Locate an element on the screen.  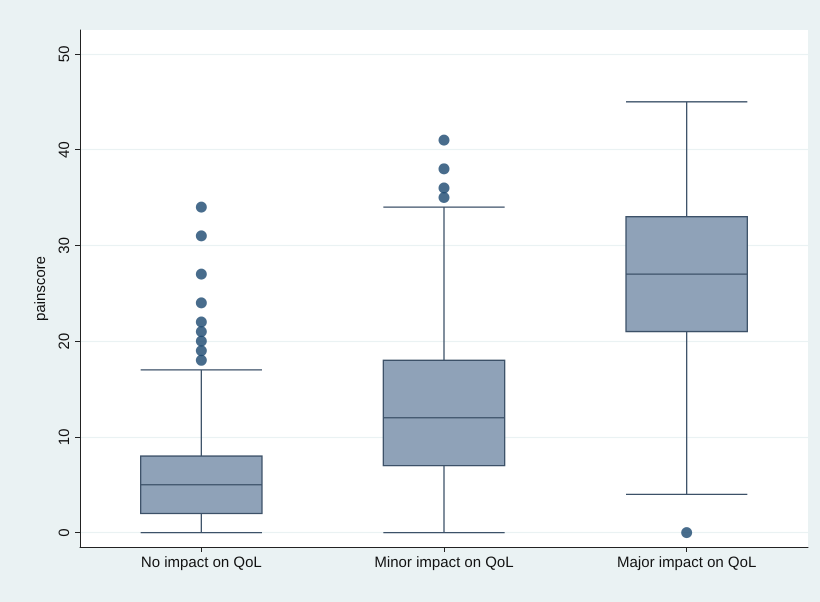
x-tick-label: No impact on QoL is located at coordinates (201, 562).